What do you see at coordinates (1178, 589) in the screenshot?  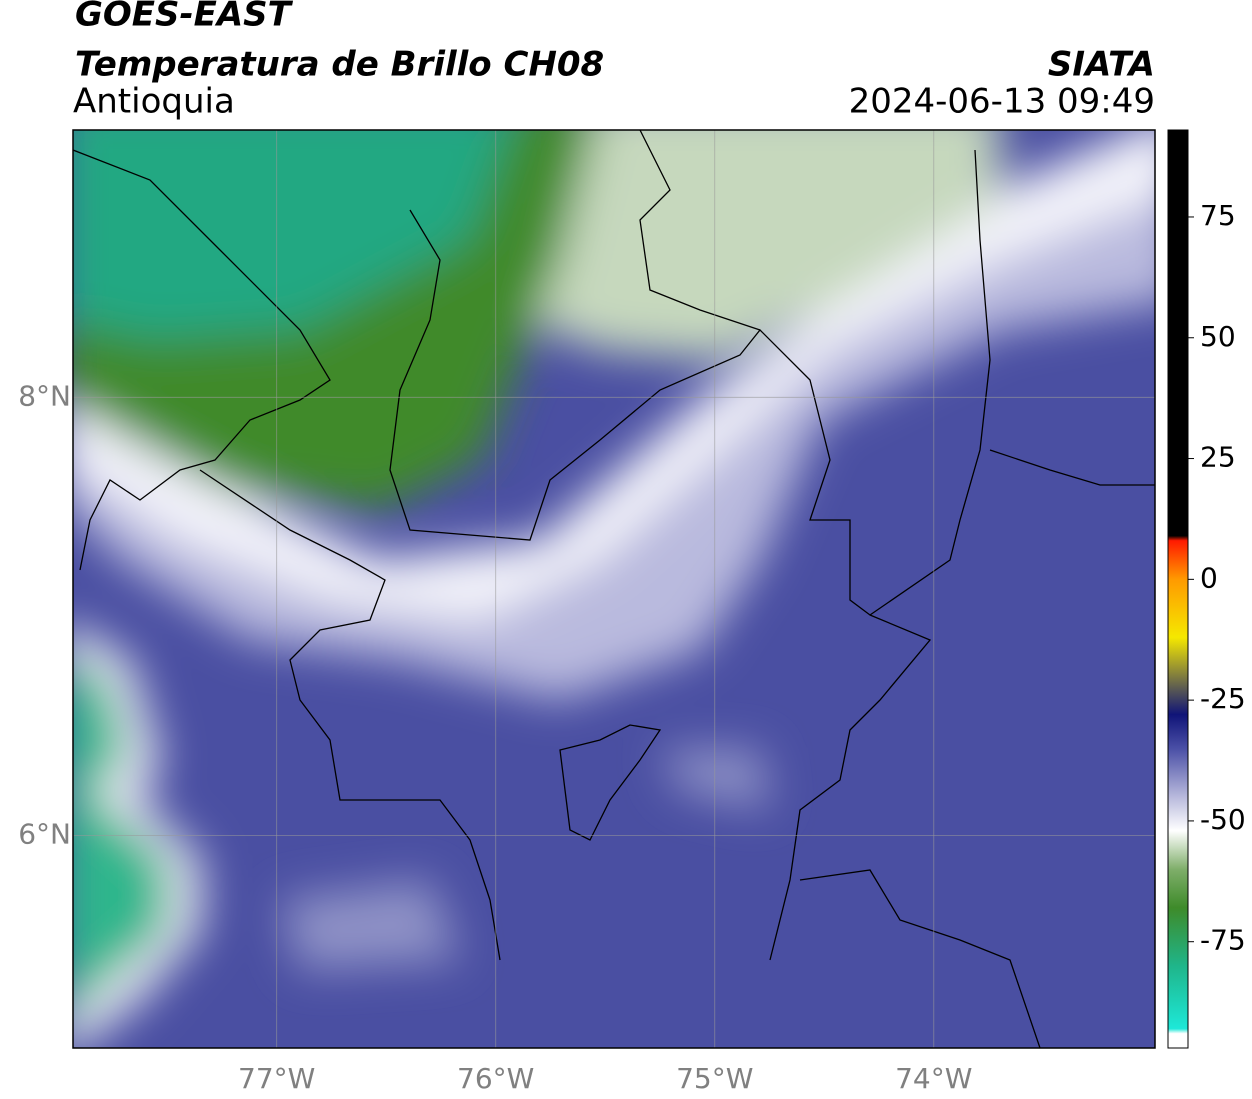 I see `colorbar` at bounding box center [1178, 589].